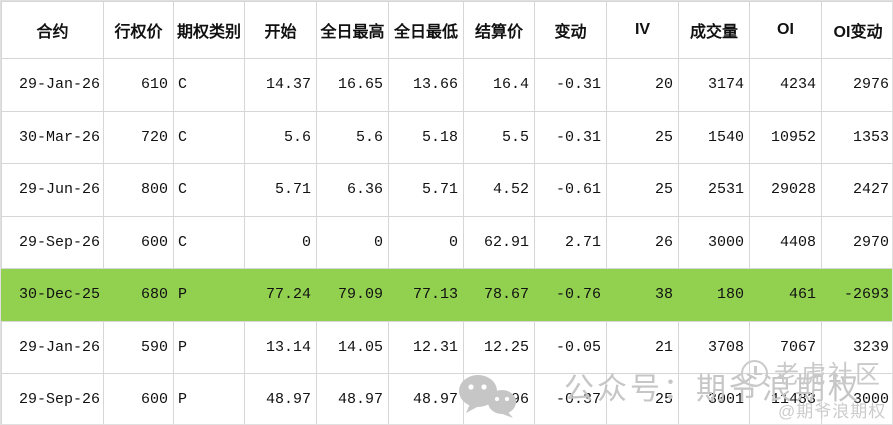 The width and height of the screenshot is (893, 425). Describe the element at coordinates (280, 137) in the screenshot. I see `cell-open: 5.6` at that location.